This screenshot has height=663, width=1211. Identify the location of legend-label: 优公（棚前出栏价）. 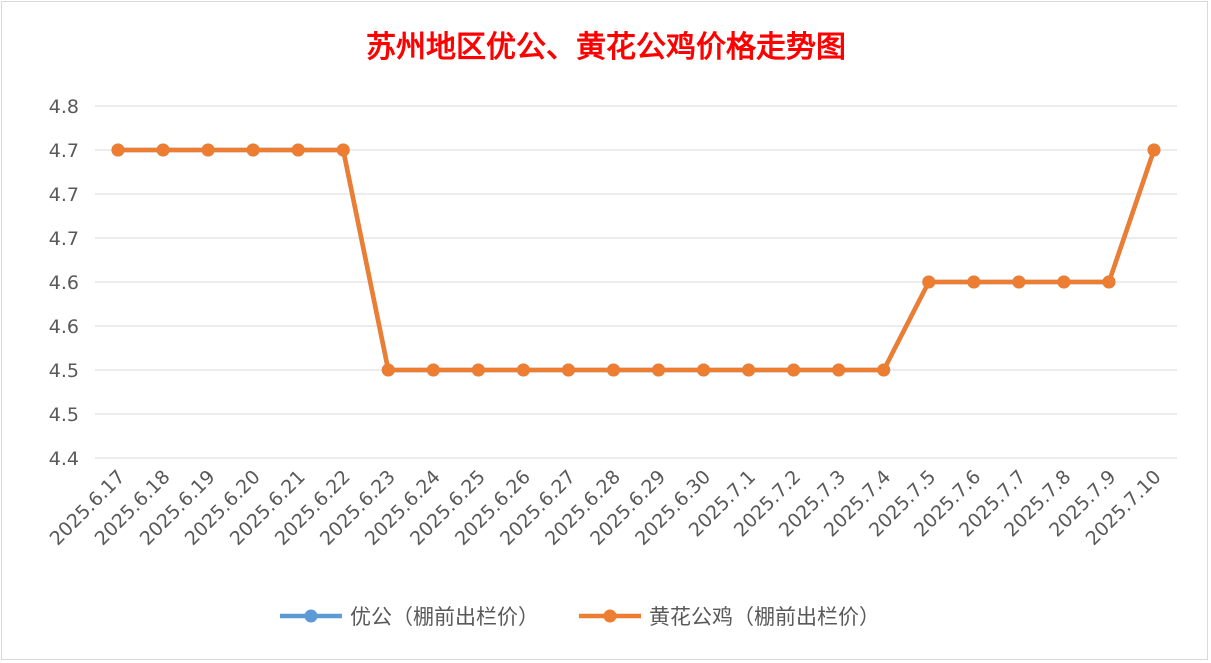
(444, 617).